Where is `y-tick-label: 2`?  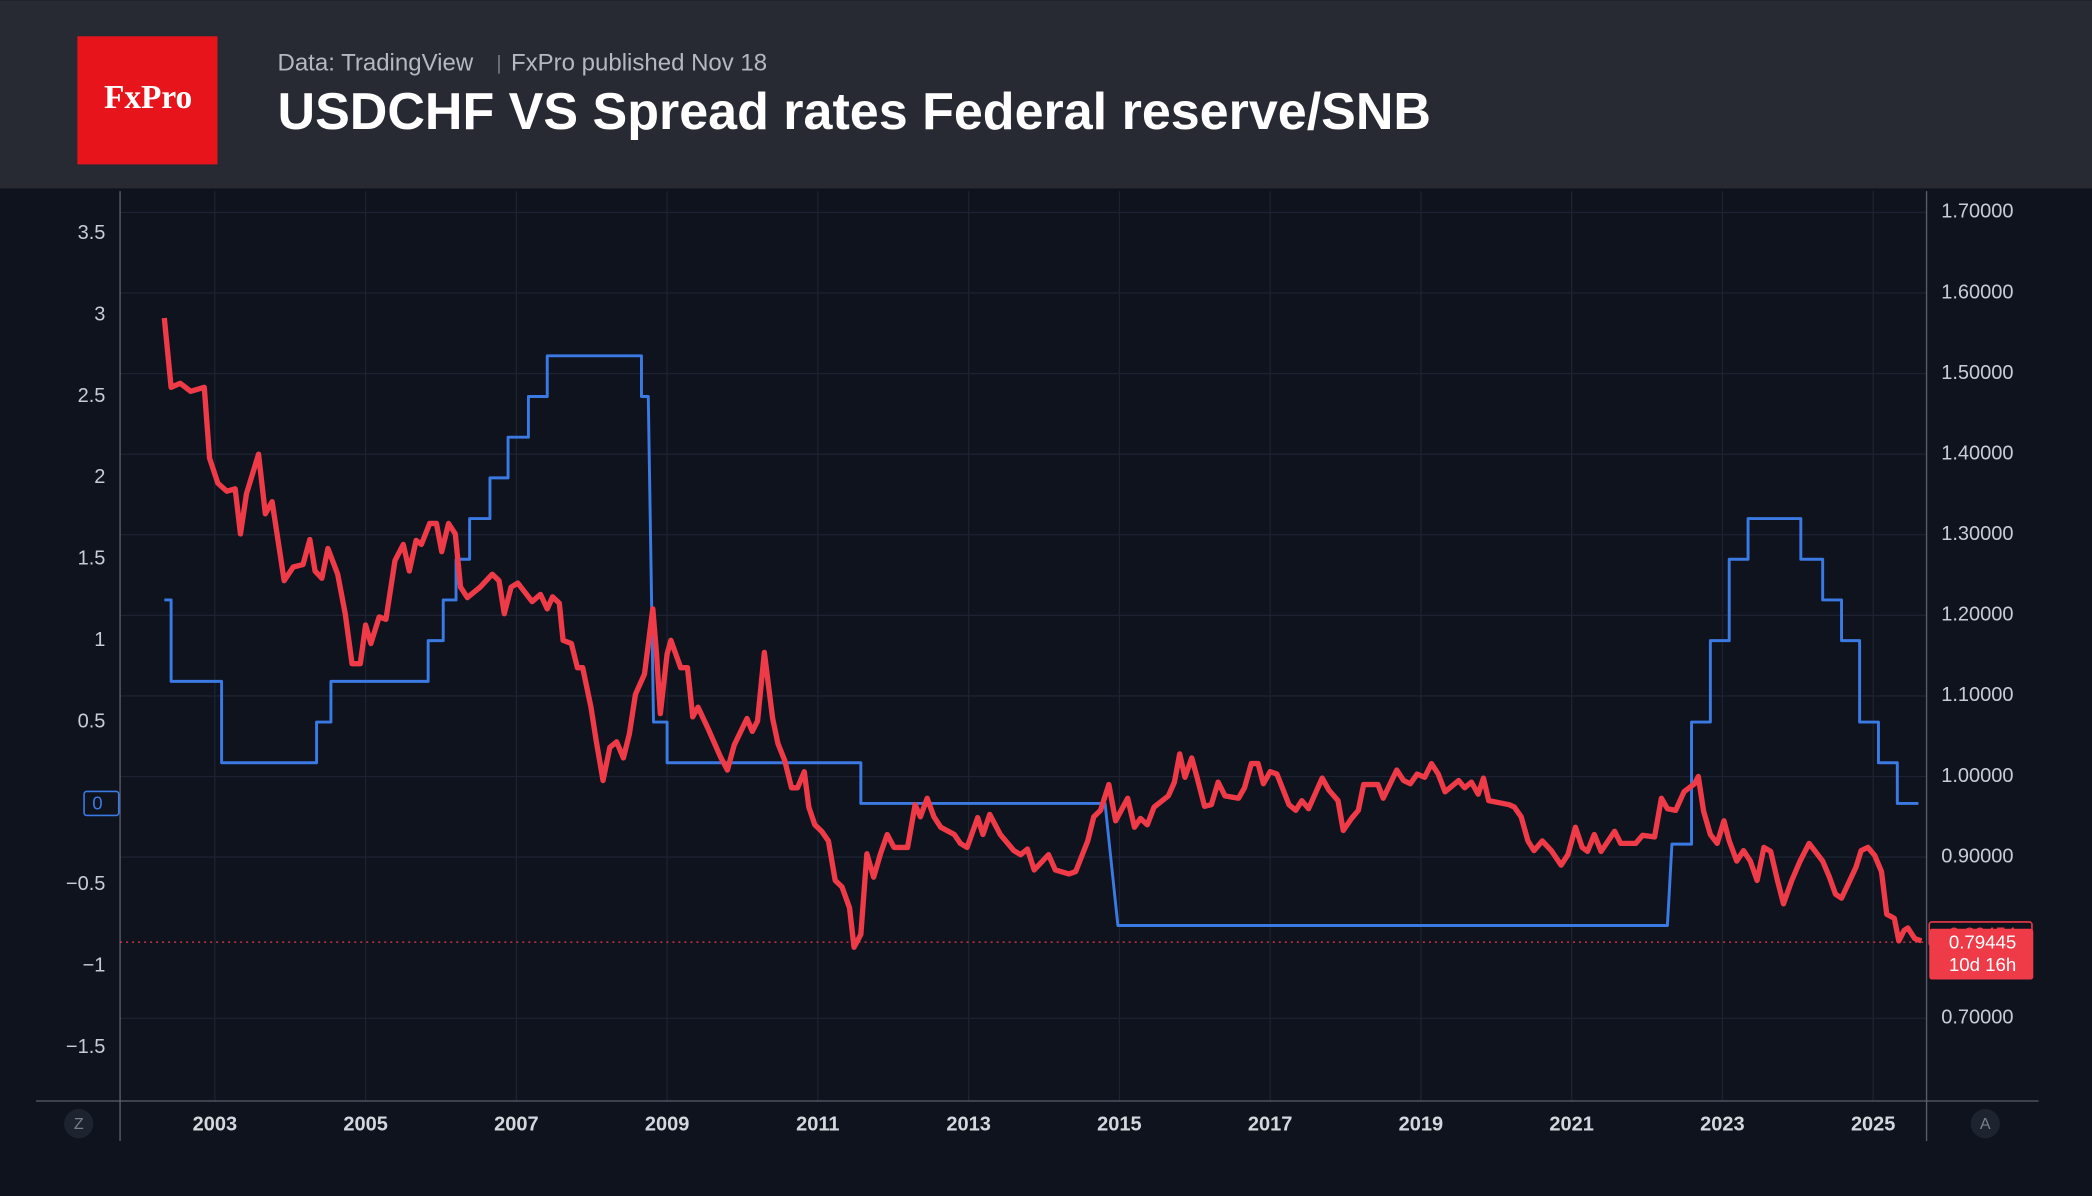
y-tick-label: 2 is located at coordinates (99, 477).